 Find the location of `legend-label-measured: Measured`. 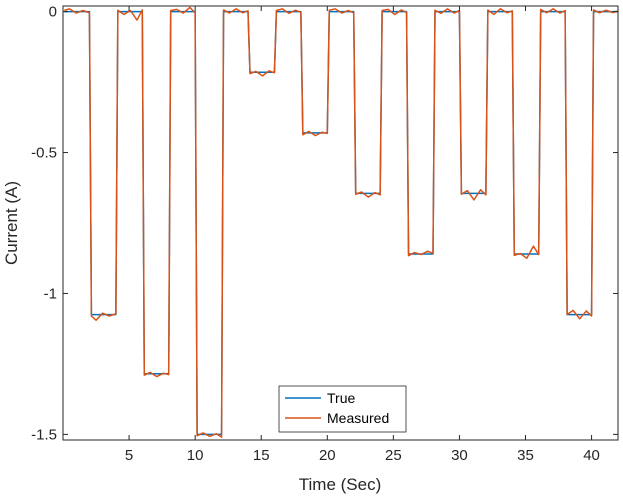

legend-label-measured: Measured is located at coordinates (358, 418).